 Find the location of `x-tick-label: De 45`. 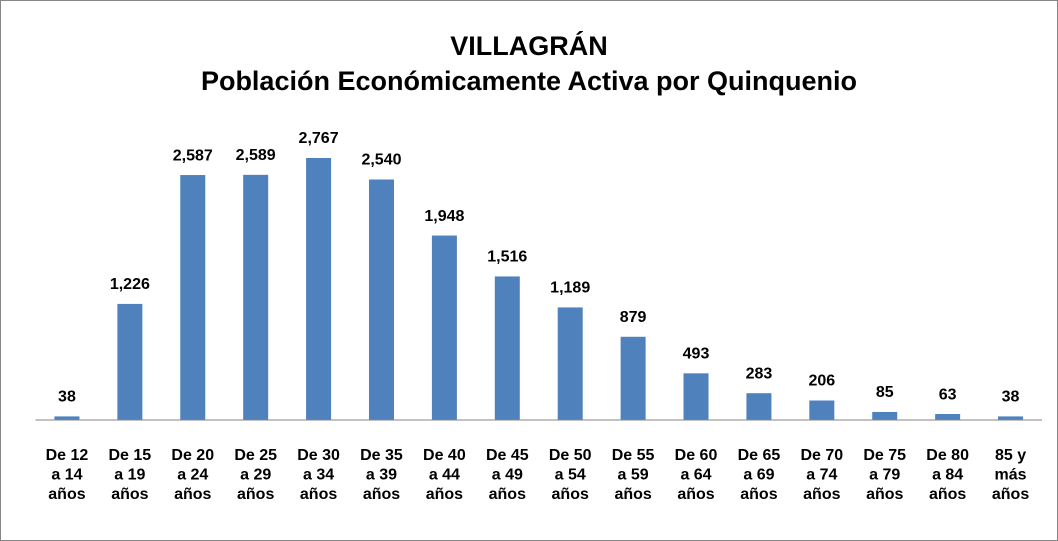

x-tick-label: De 45 is located at coordinates (507, 455).